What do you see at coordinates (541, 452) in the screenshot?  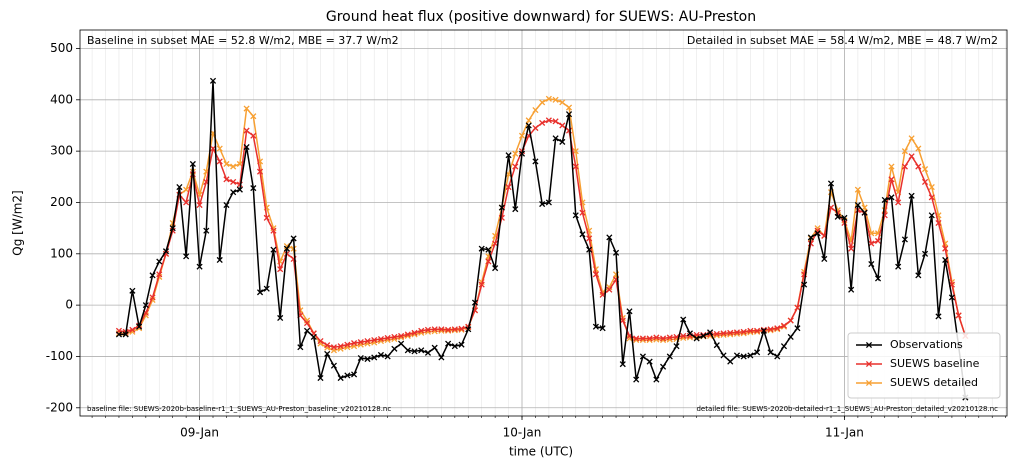 I see `x-axis-label: time (UTC)` at bounding box center [541, 452].